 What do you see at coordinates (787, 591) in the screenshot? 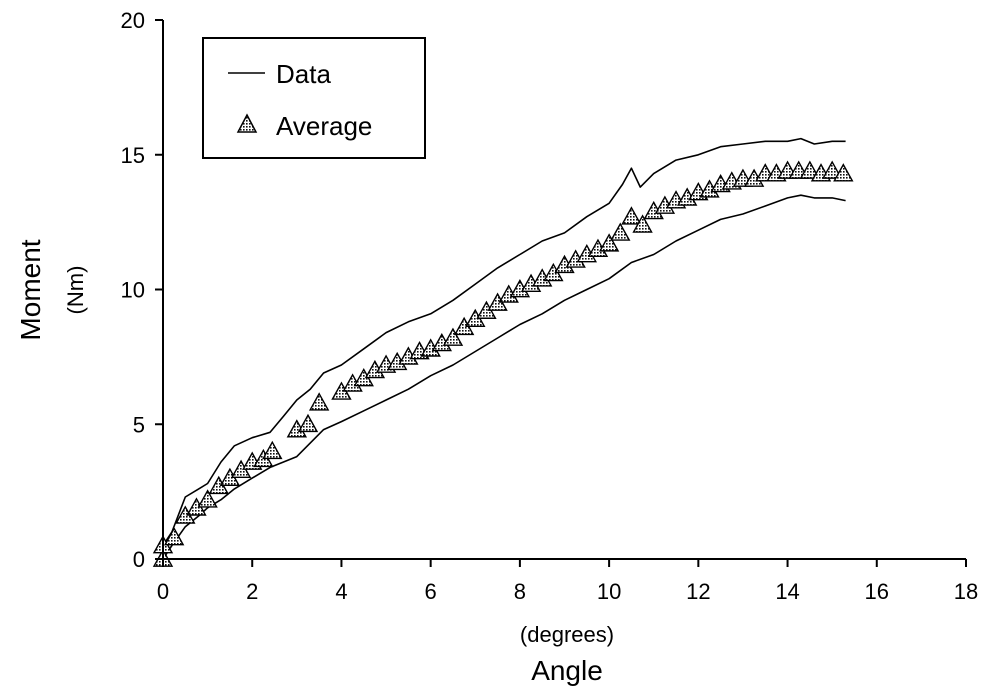
I see `x-tick-label: 14` at bounding box center [787, 591].